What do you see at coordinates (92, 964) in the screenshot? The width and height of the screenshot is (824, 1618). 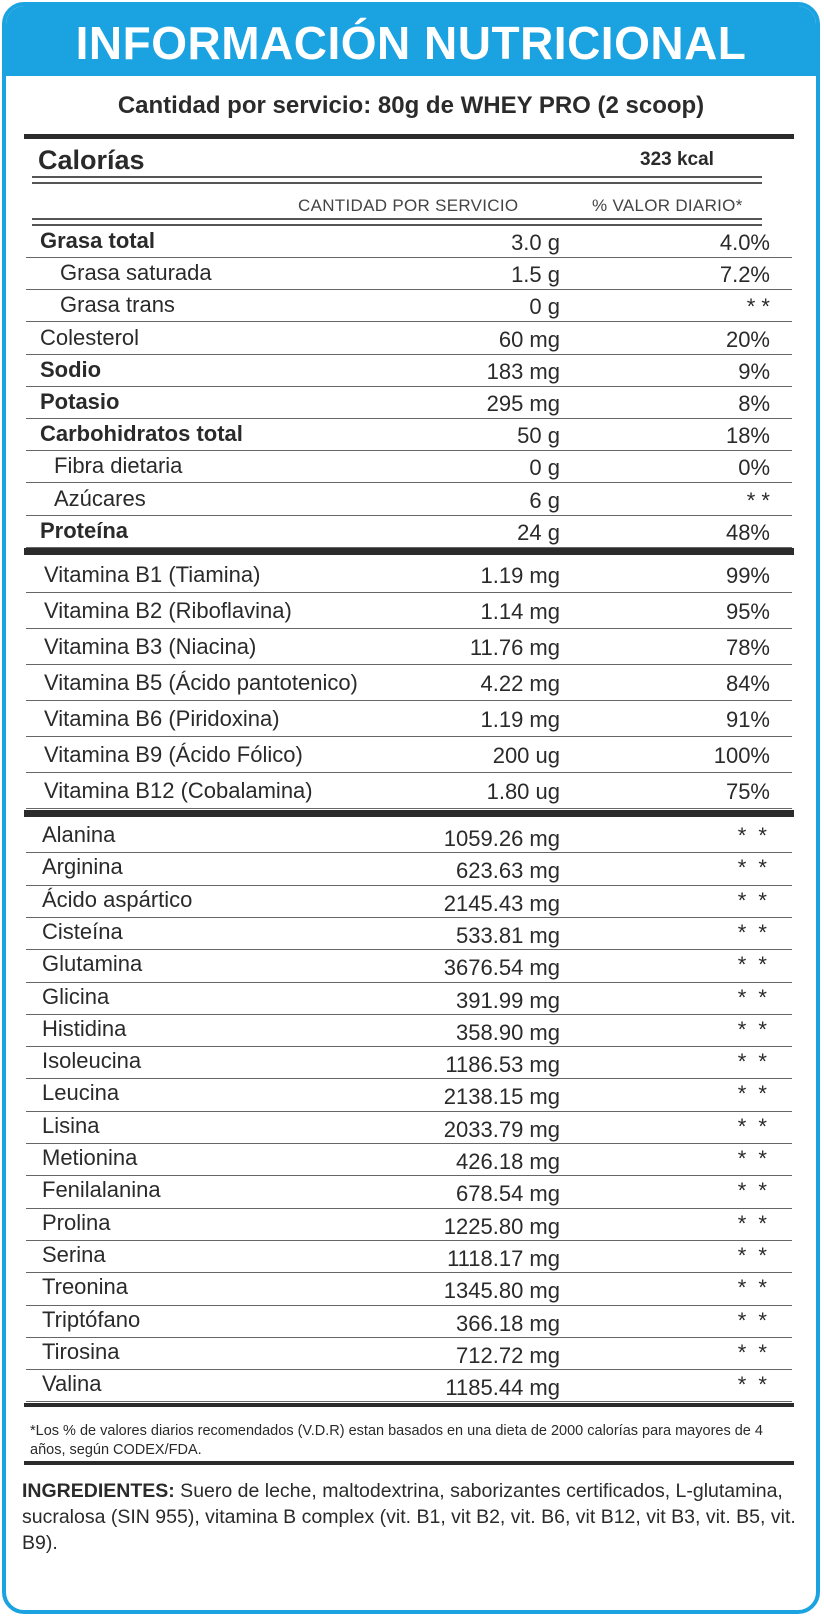 I see `row-name: Glutamina` at bounding box center [92, 964].